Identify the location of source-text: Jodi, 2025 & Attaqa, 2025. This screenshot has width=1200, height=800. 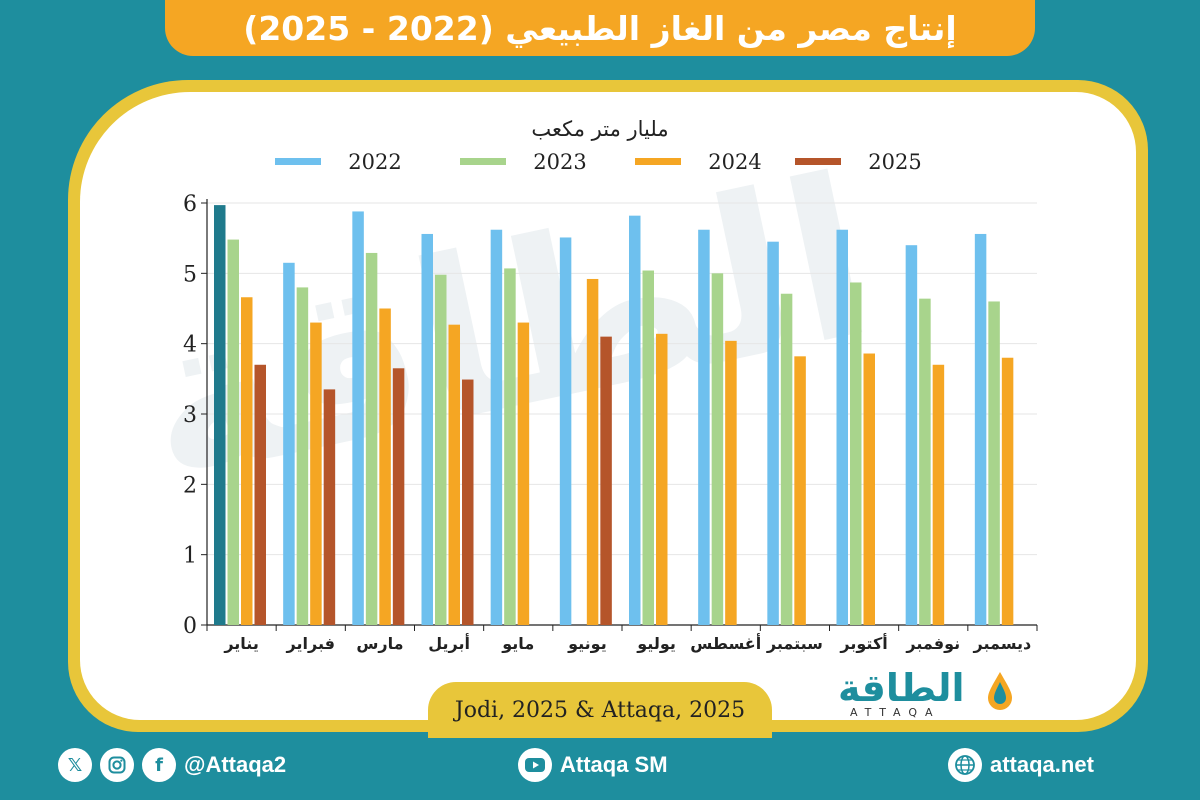
(600, 710).